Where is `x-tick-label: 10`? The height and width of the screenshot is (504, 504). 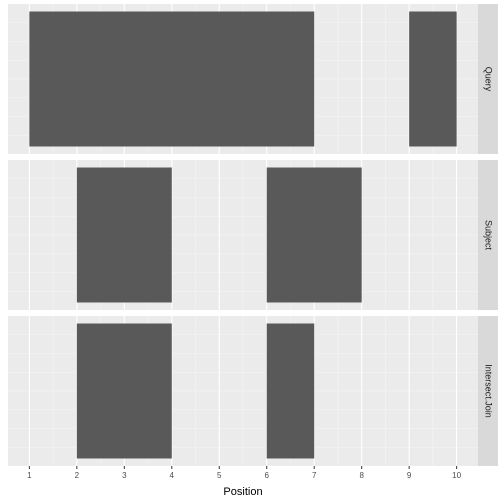 x-tick-label: 10 is located at coordinates (456, 475).